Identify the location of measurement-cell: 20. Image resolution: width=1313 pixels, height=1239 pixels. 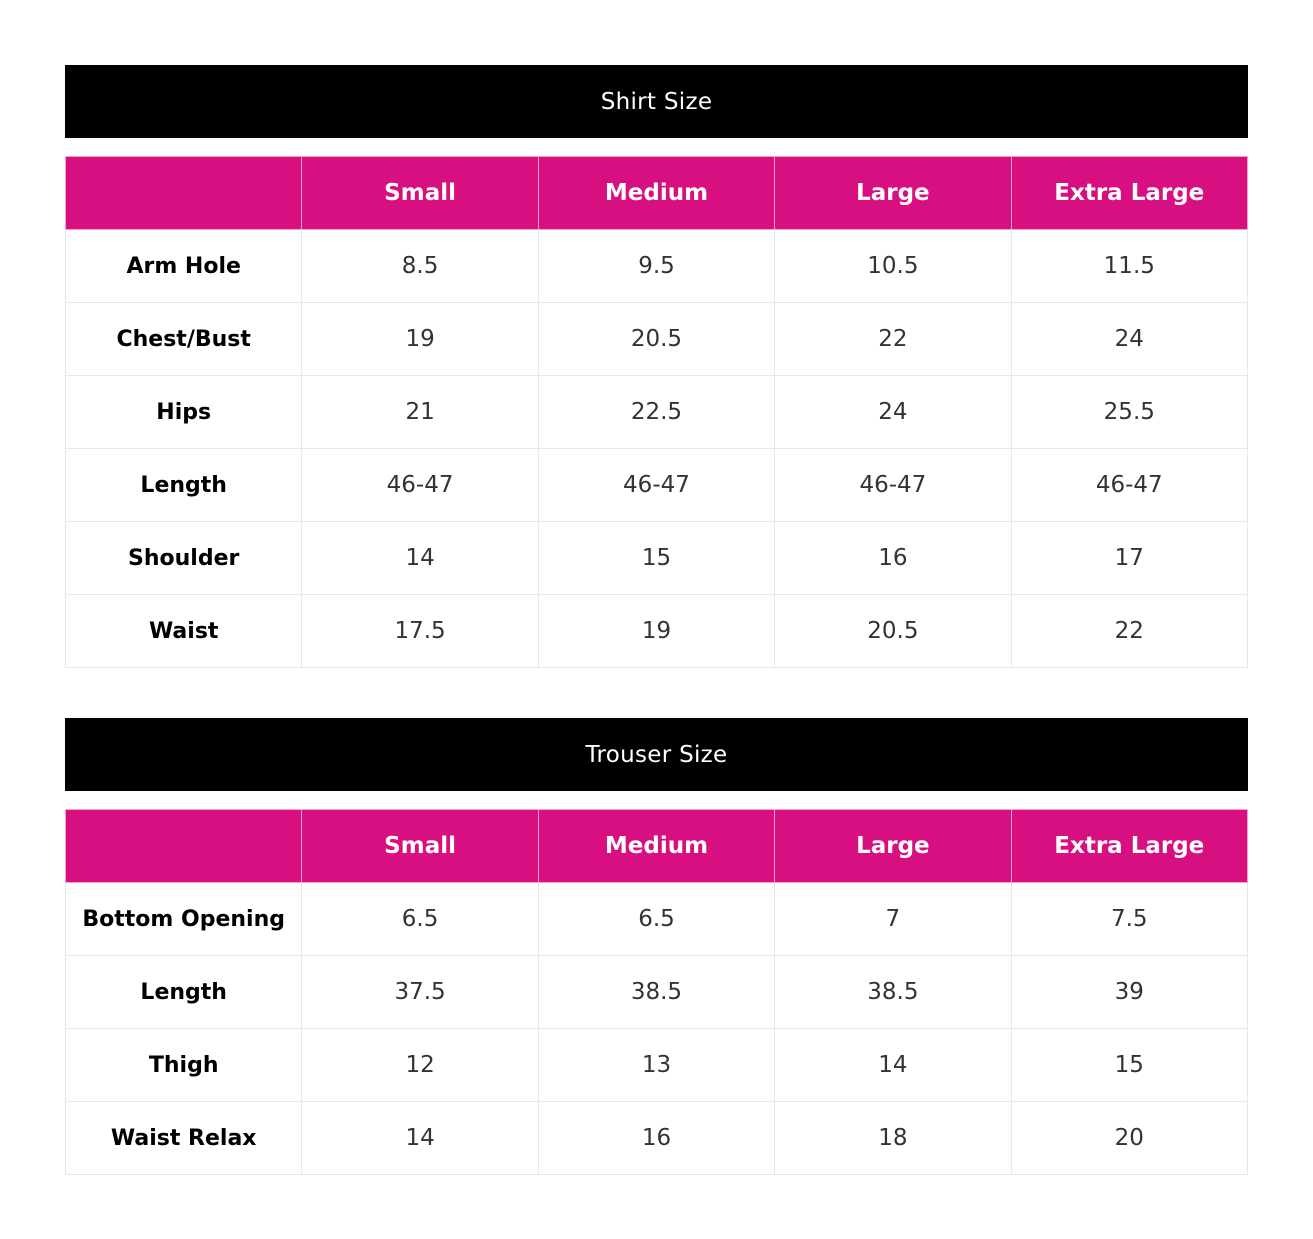
(1129, 1138).